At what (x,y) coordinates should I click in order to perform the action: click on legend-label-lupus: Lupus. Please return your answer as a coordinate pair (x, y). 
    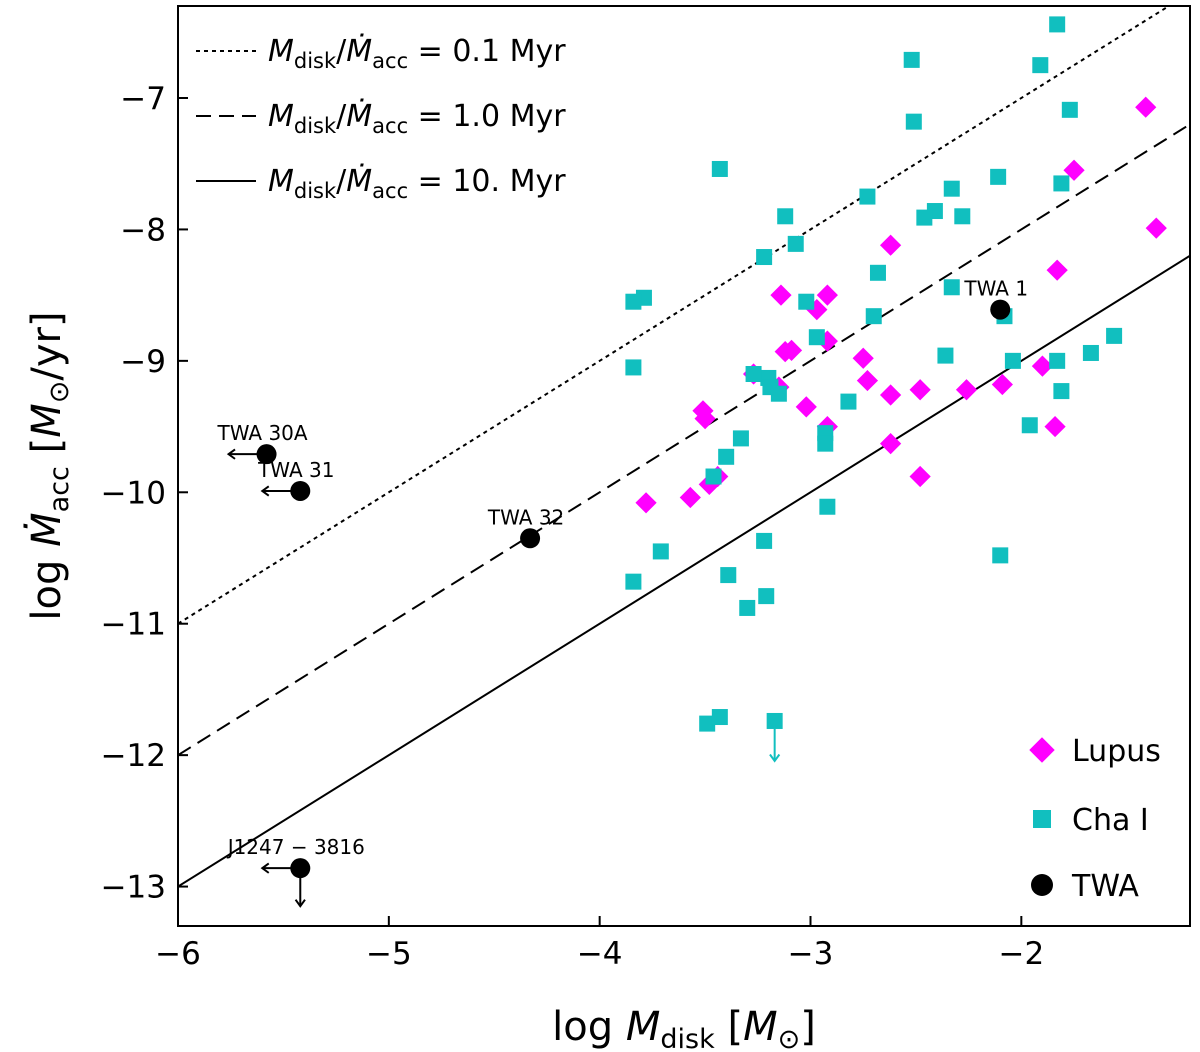
    Looking at the image, I should click on (1116, 751).